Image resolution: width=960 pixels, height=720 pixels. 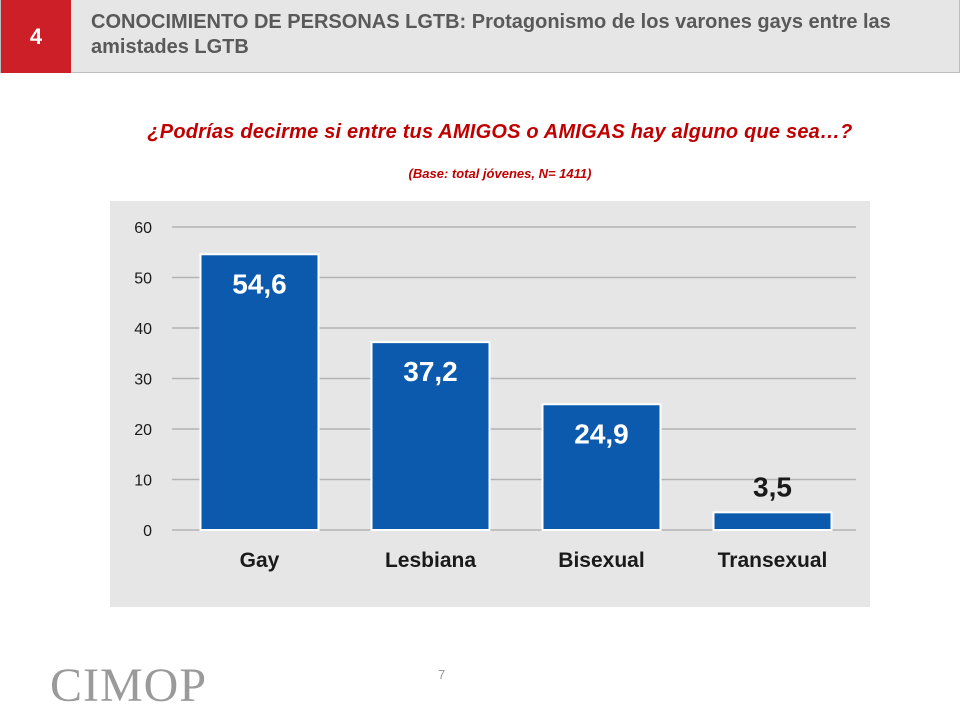 I want to click on y-tick-label: 60, so click(x=143, y=228).